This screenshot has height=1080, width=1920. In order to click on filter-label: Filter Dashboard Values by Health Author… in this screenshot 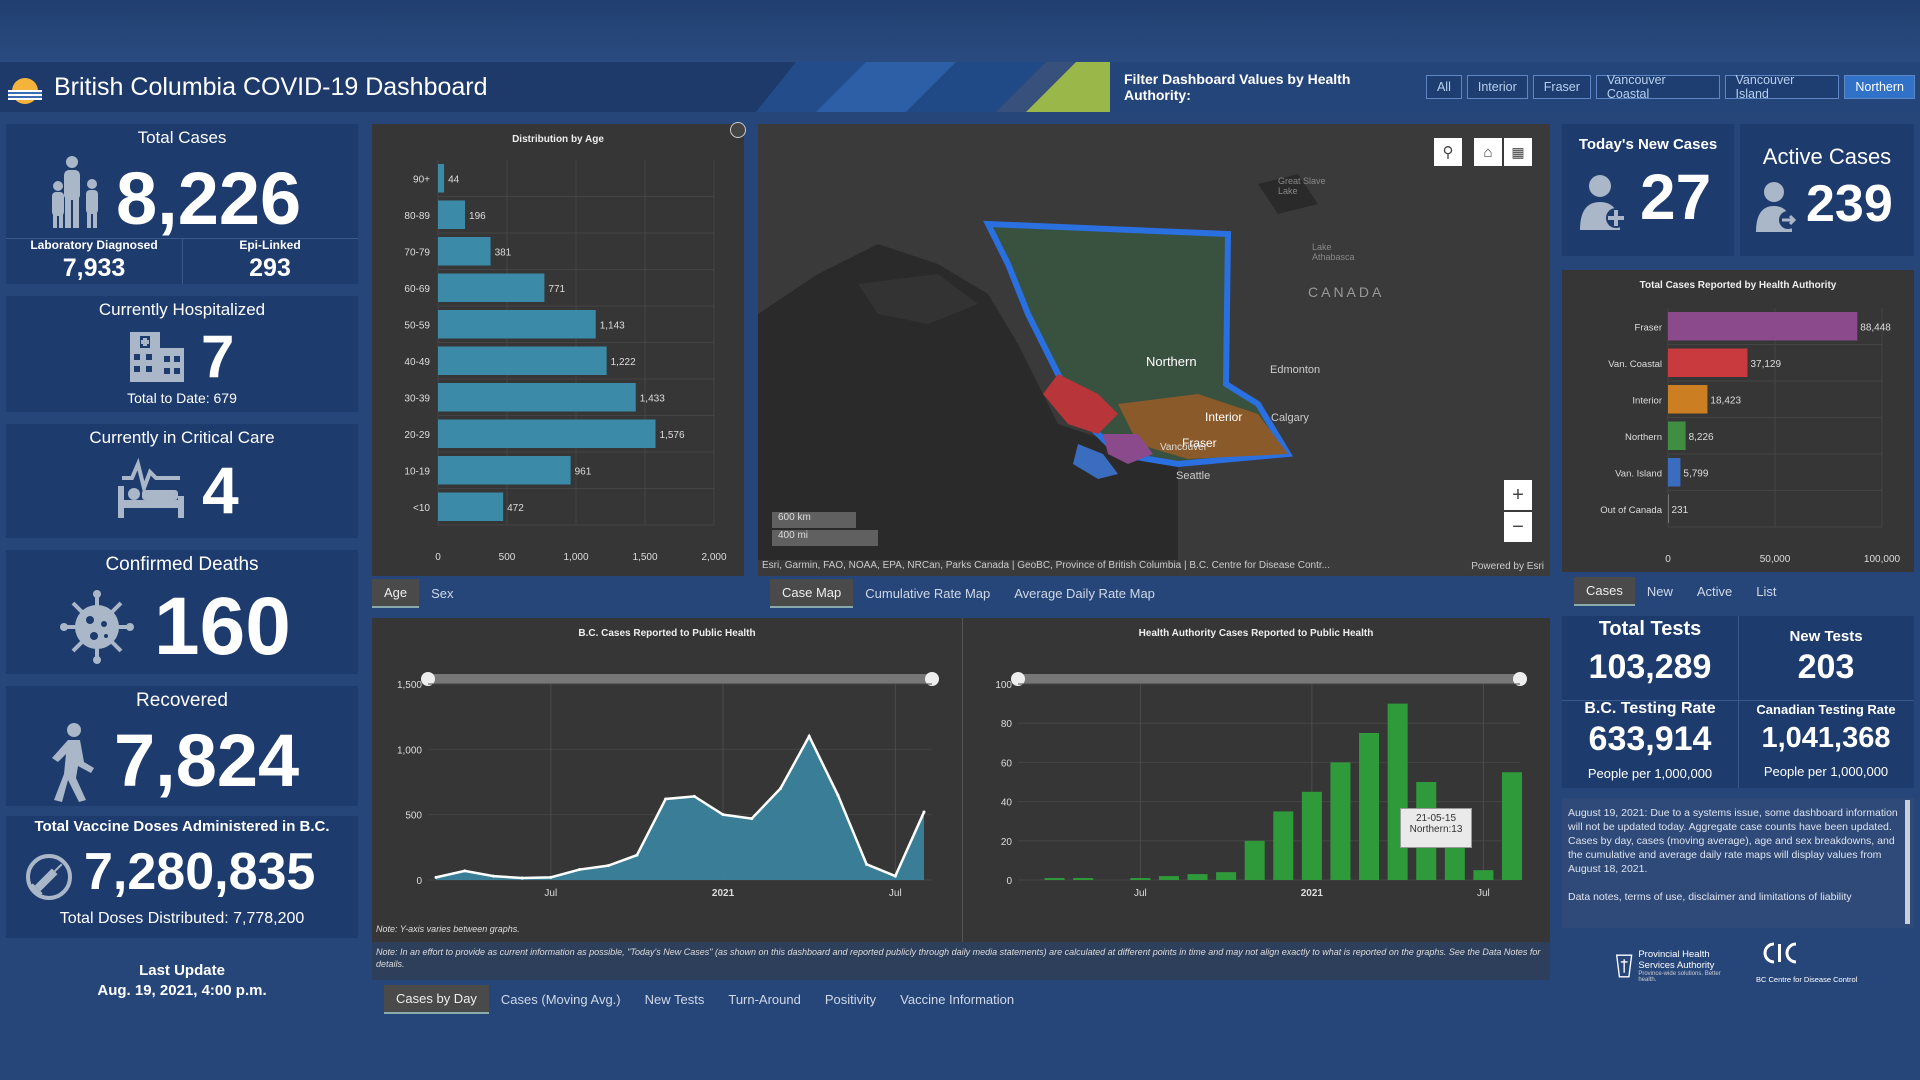, I will do `click(1237, 87)`.